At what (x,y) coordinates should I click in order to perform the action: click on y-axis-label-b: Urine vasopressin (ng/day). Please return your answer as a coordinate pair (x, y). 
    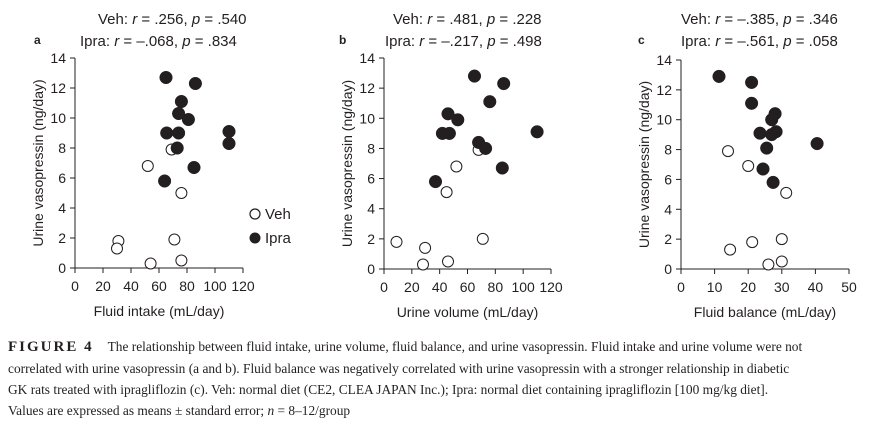
    Looking at the image, I should click on (347, 163).